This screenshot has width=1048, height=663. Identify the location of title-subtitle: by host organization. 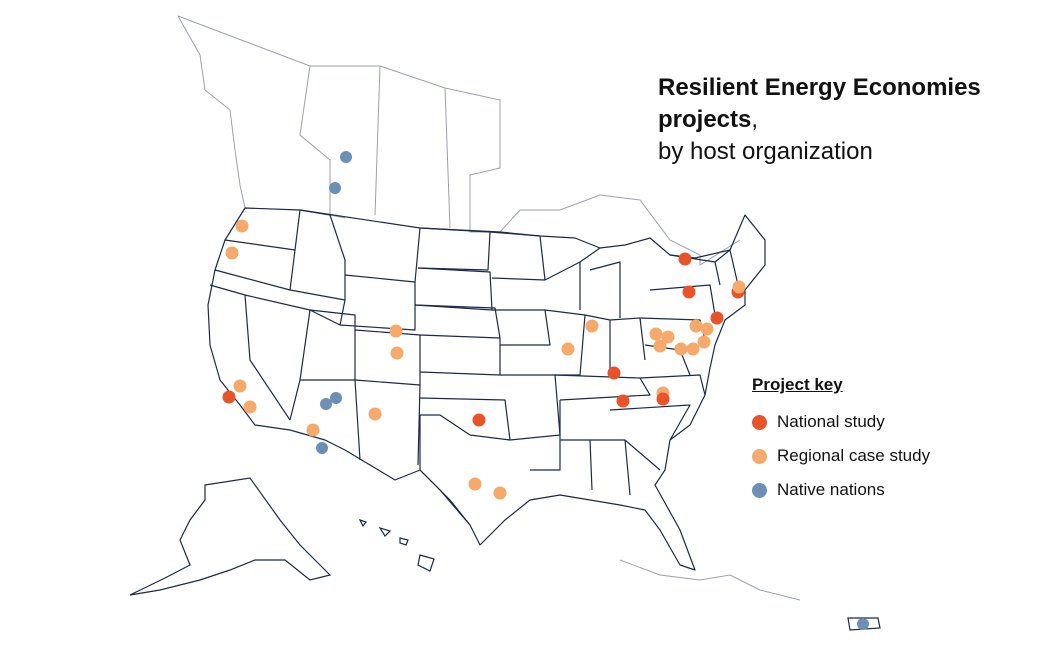
(765, 151).